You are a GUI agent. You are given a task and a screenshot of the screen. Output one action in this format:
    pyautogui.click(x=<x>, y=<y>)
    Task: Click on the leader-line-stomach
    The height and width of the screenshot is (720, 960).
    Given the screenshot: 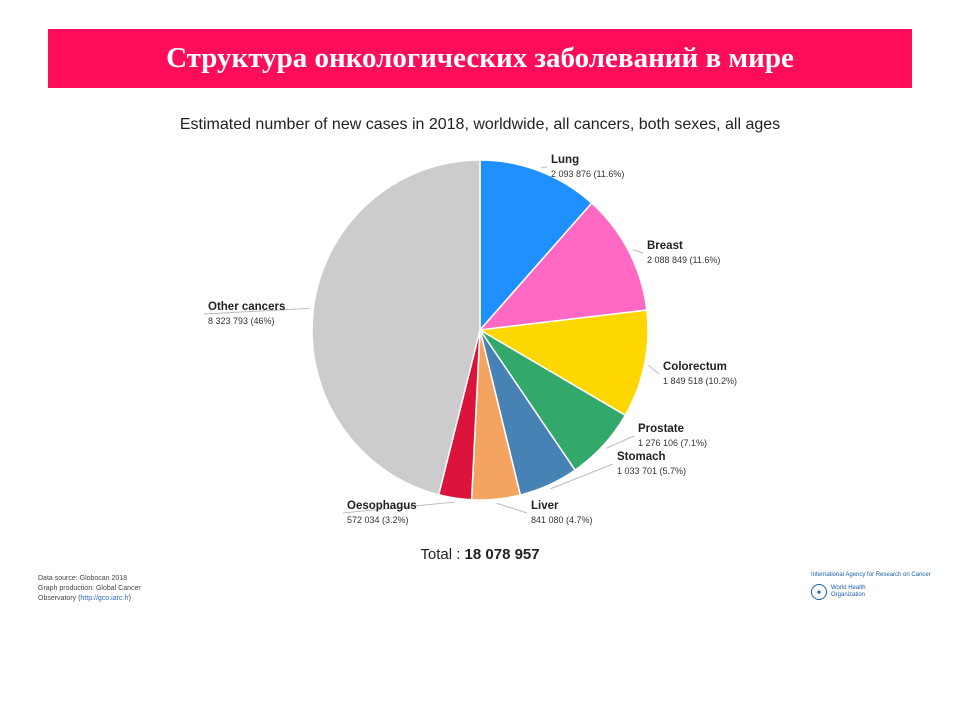 What is the action you would take?
    pyautogui.click(x=582, y=476)
    